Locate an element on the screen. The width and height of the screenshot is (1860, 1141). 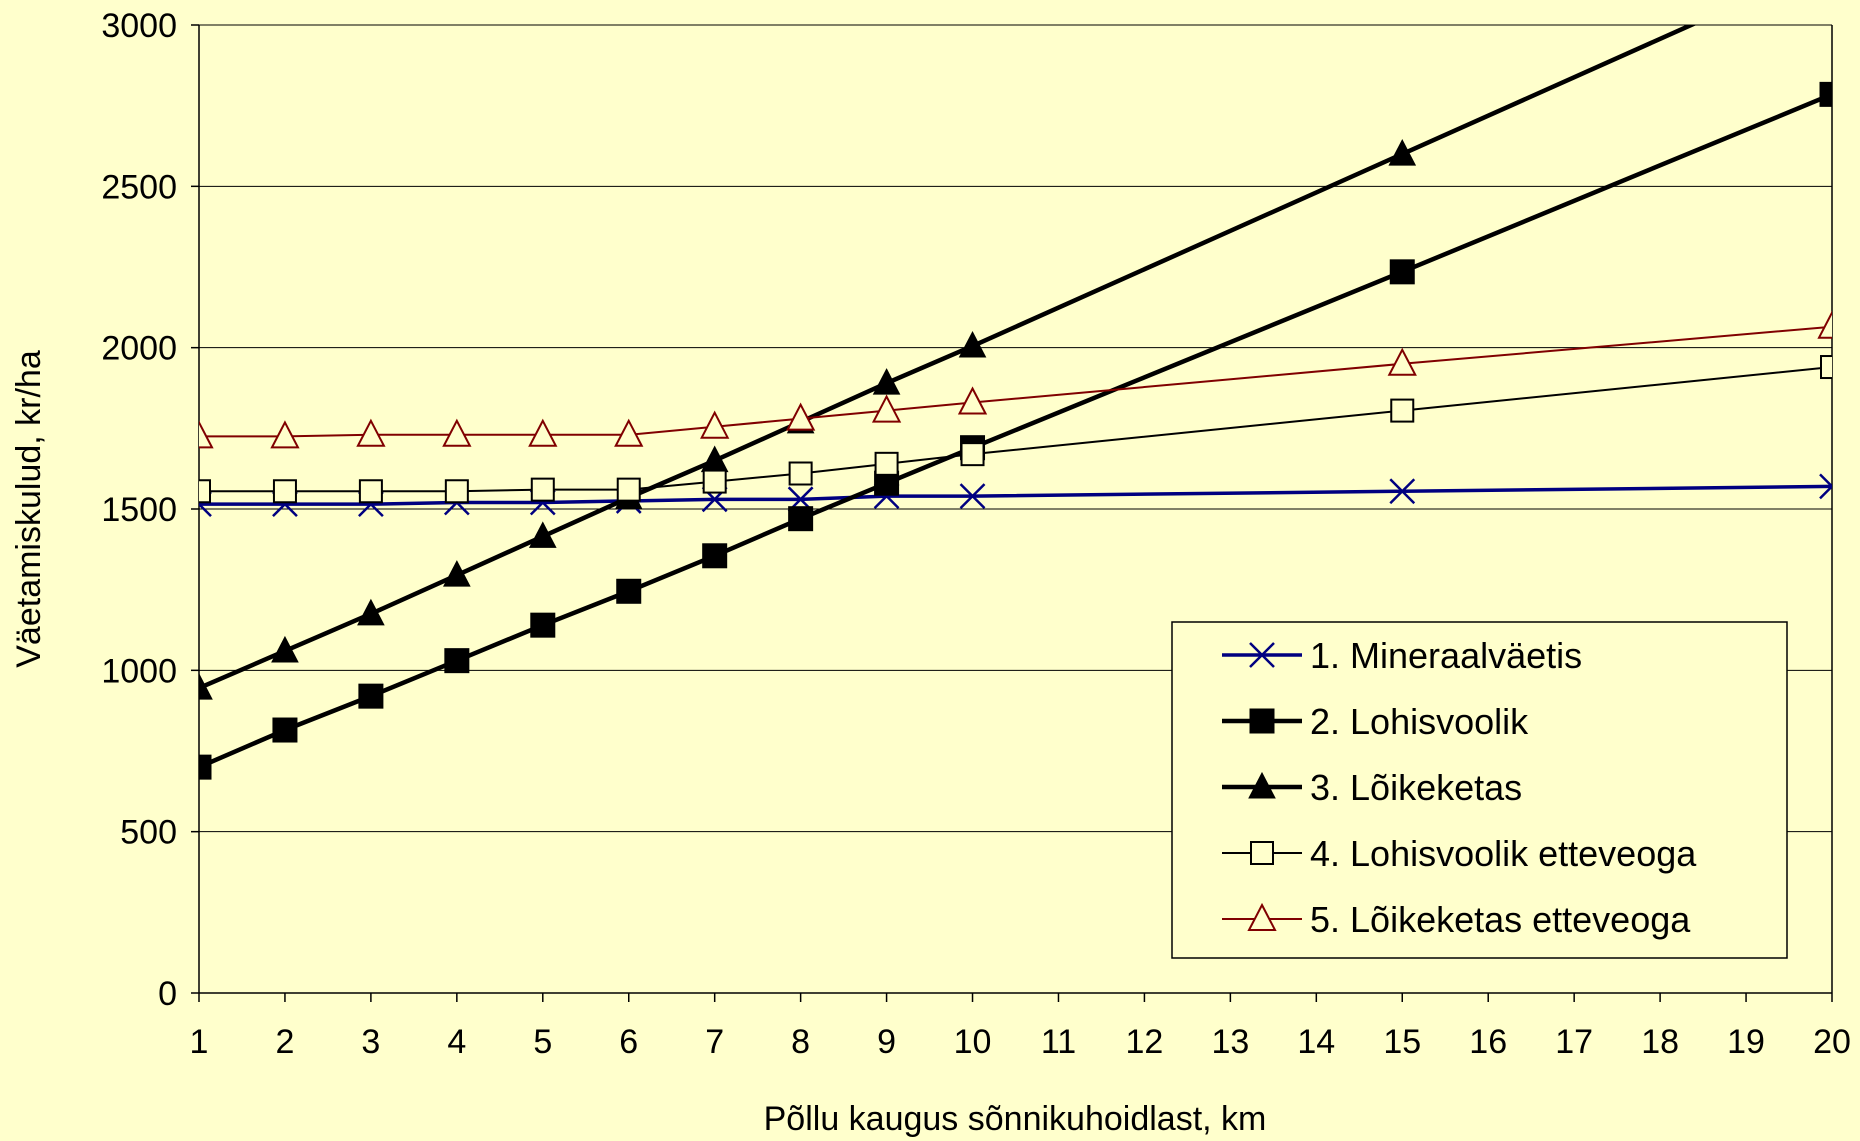
x-tick-label-8: 9 is located at coordinates (886, 1042).